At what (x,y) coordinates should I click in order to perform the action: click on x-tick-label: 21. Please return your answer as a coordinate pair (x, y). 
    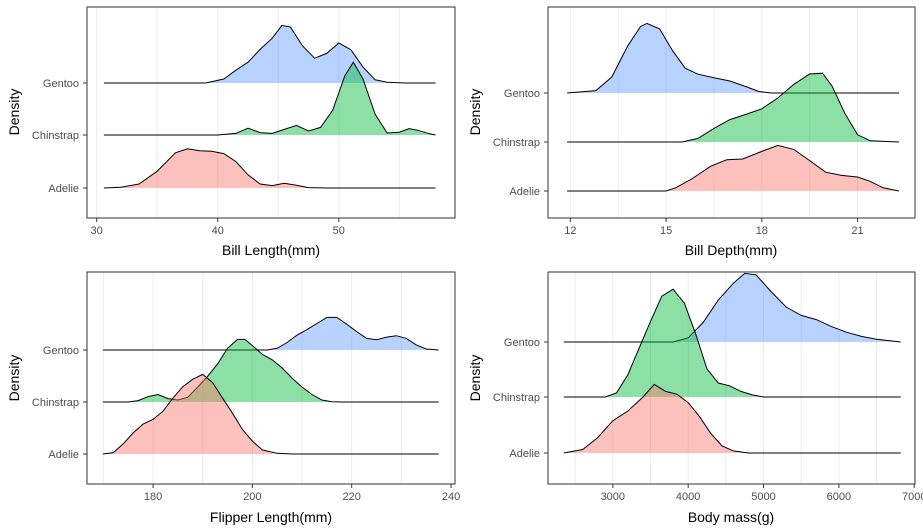
    Looking at the image, I should click on (857, 231).